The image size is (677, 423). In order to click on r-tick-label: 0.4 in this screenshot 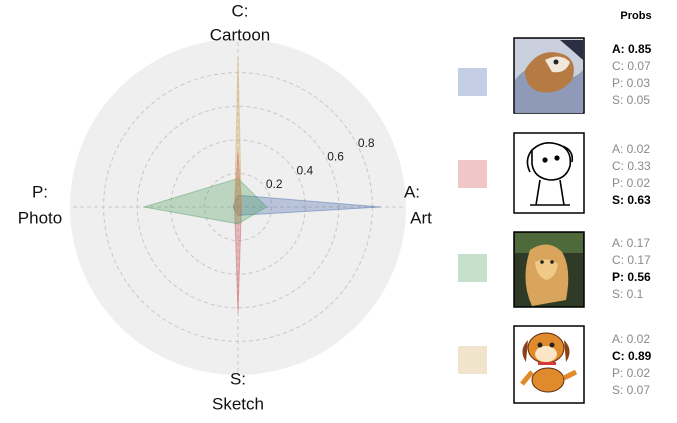, I will do `click(305, 170)`.